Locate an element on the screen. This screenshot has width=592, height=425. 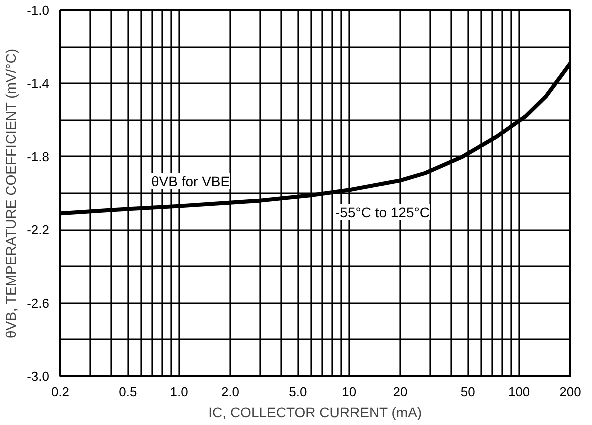
x-tick-label: 1.0 is located at coordinates (179, 392).